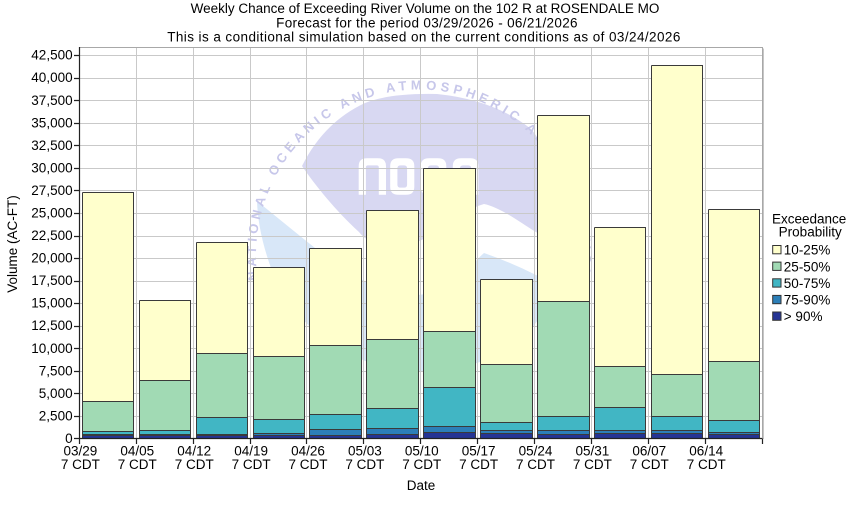  I want to click on svg-text: 10,000, so click(51, 348).